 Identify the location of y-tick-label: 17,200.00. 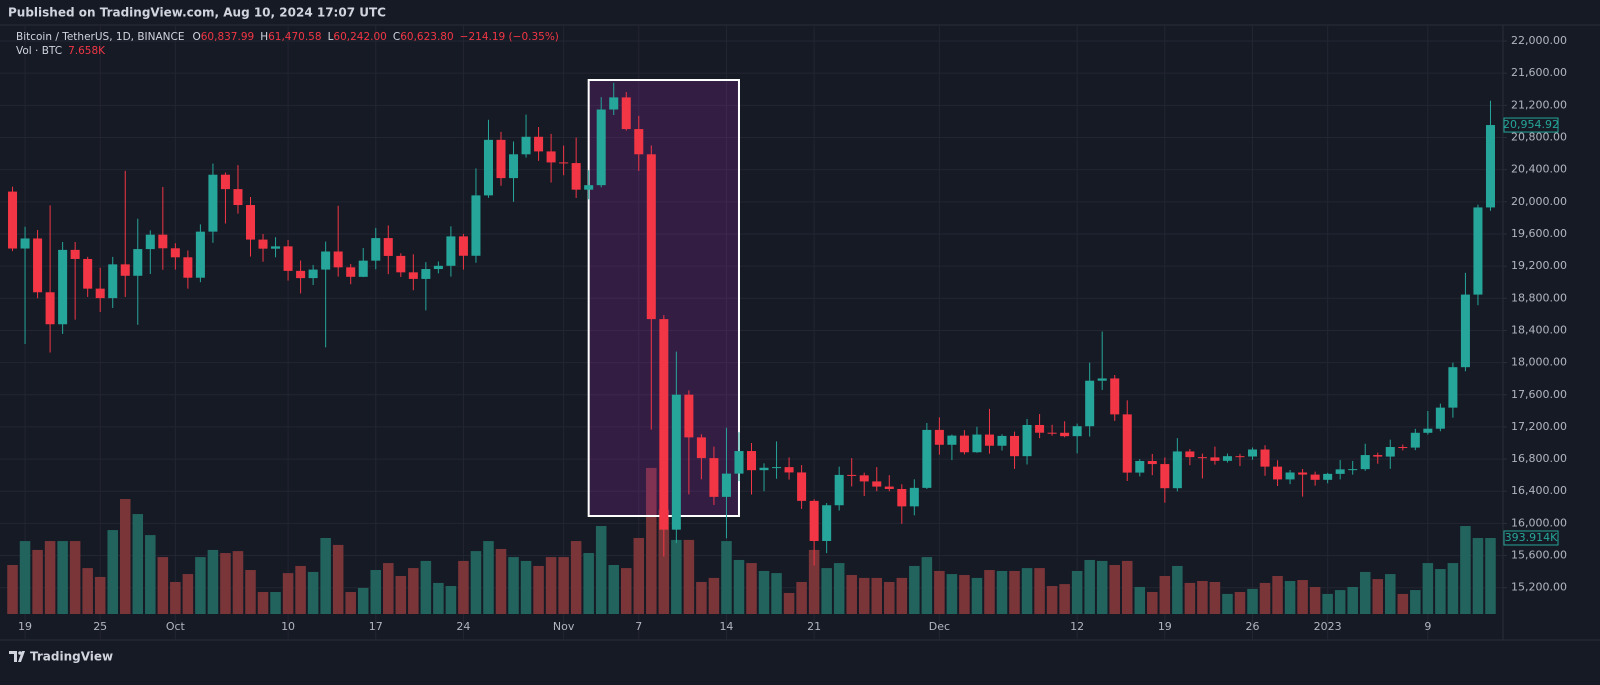
(1539, 426).